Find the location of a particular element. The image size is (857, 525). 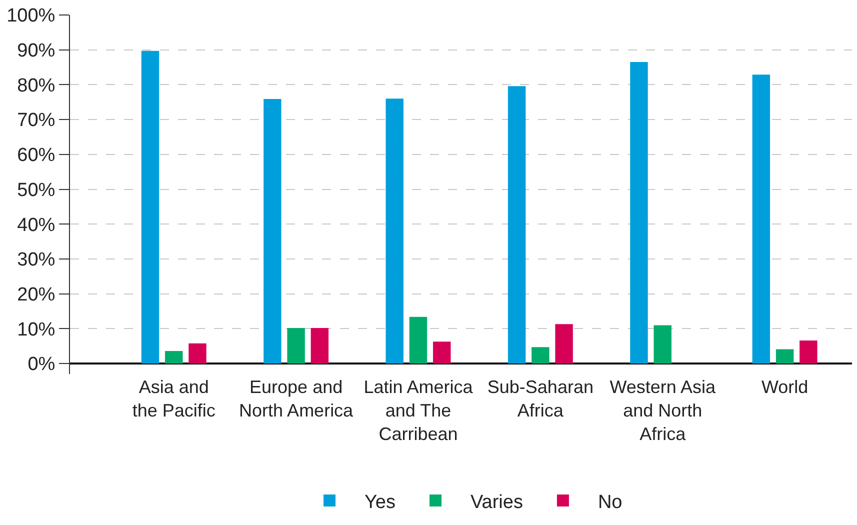

x-tick-label: Sub-Saharan Africa is located at coordinates (540, 398).